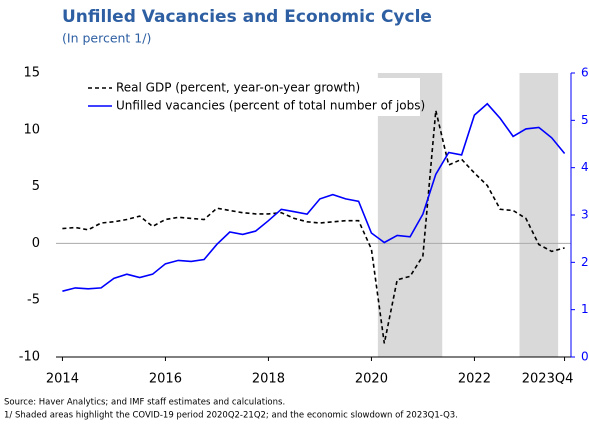 Image resolution: width=589 pixels, height=428 pixels. I want to click on y2-tick-label: 1, so click(585, 309).